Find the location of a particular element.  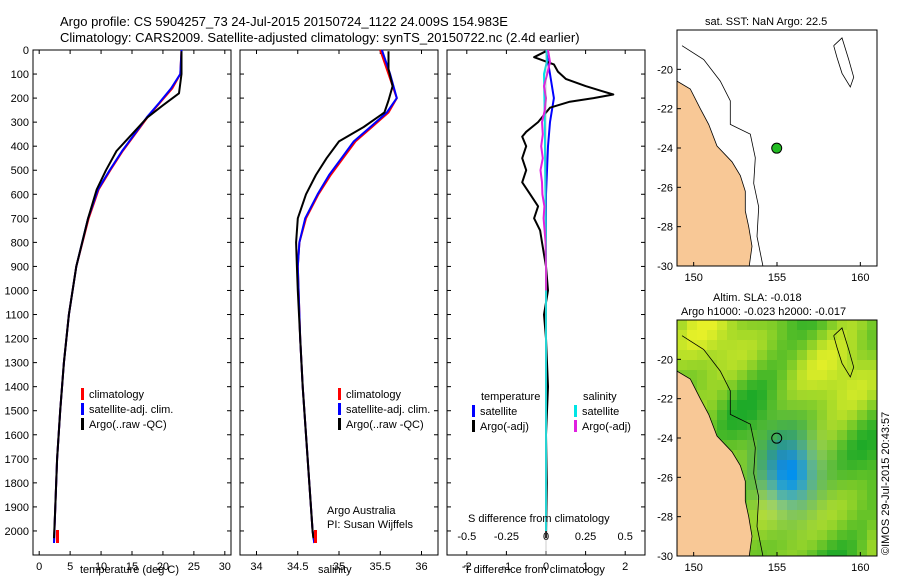

xtick-label-salinity: 35 is located at coordinates (339, 567).